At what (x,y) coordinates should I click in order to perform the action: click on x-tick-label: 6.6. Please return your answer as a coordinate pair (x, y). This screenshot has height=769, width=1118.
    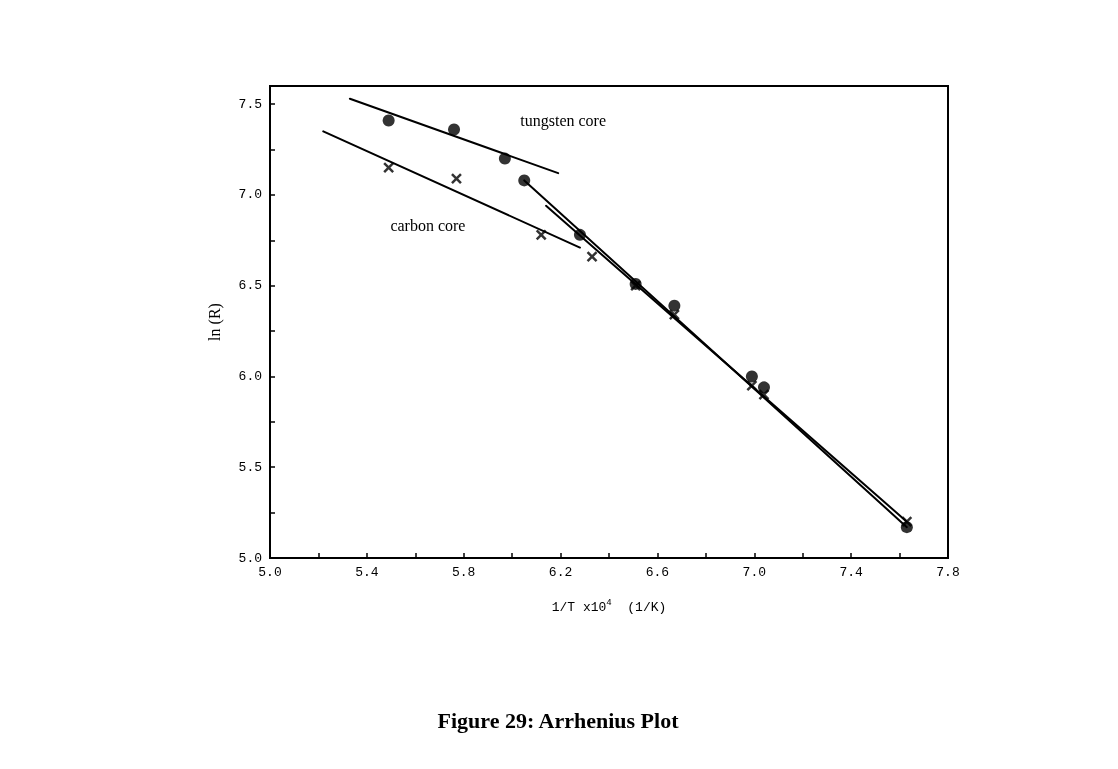
    Looking at the image, I should click on (657, 572).